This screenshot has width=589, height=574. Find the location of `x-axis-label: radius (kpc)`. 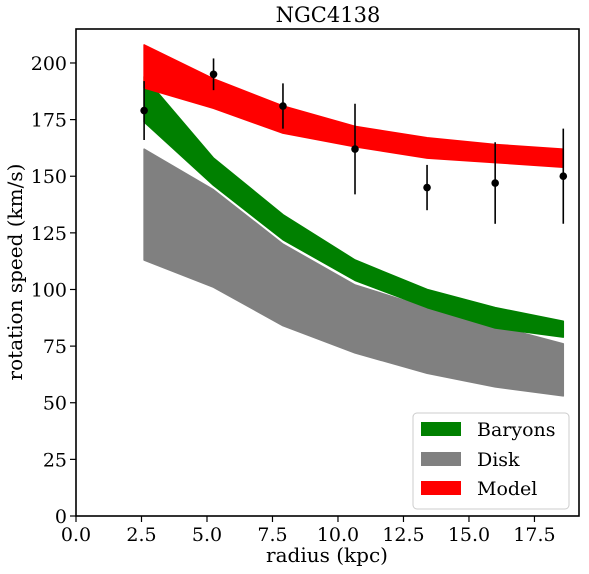

x-axis-label: radius (kpc) is located at coordinates (327, 555).